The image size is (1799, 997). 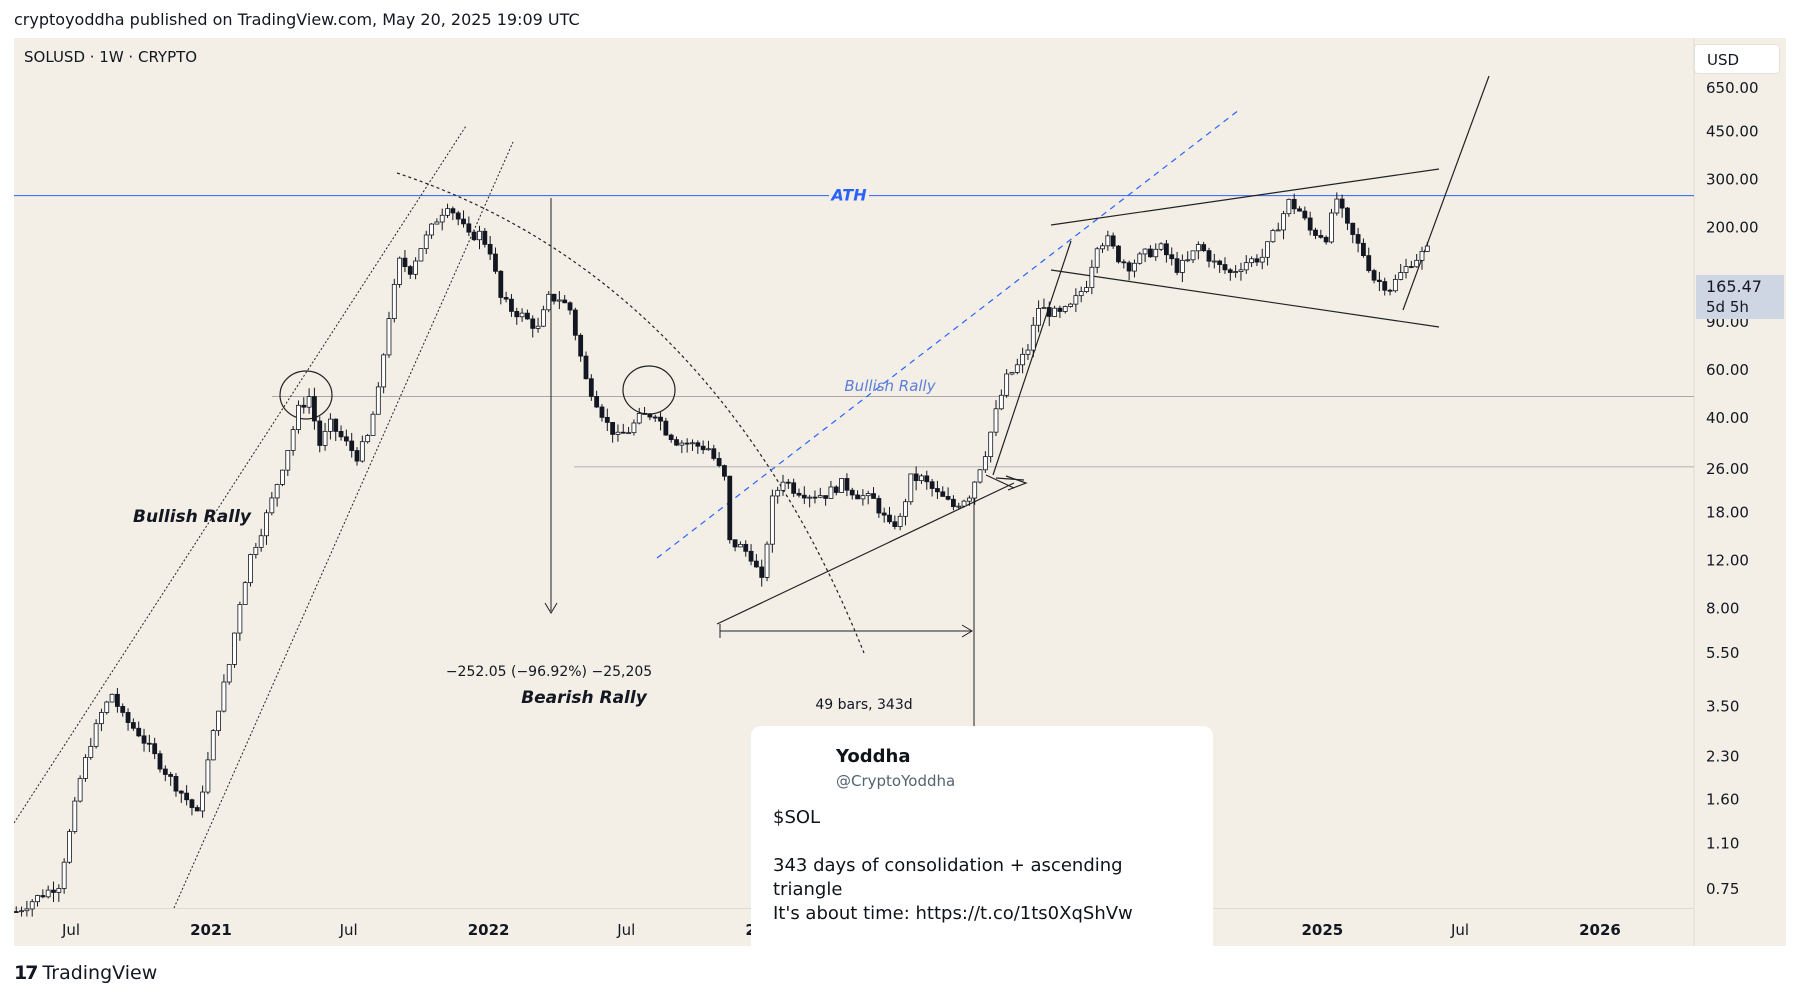 I want to click on bullish-dashed-trend, so click(x=948, y=334).